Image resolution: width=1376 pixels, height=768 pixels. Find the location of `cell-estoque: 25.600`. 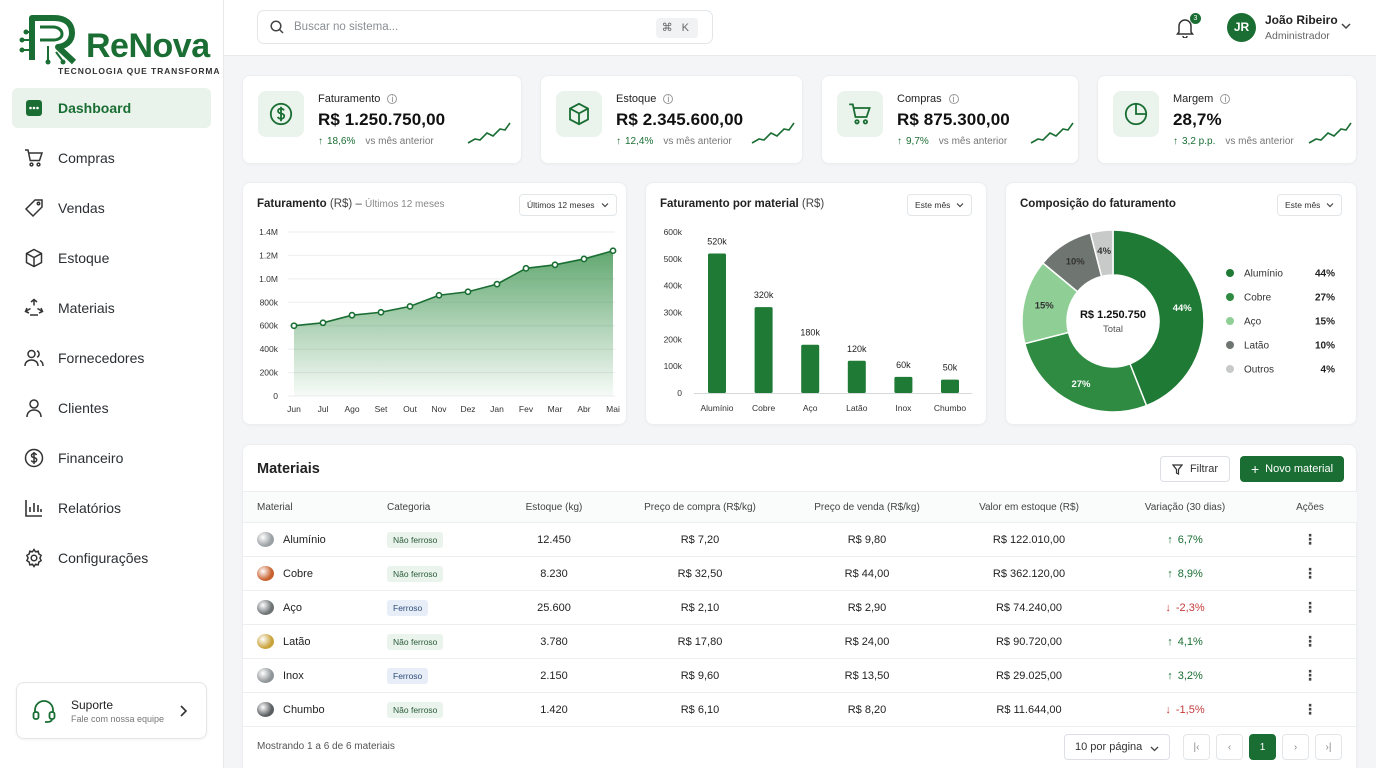

cell-estoque: 25.600 is located at coordinates (554, 607).